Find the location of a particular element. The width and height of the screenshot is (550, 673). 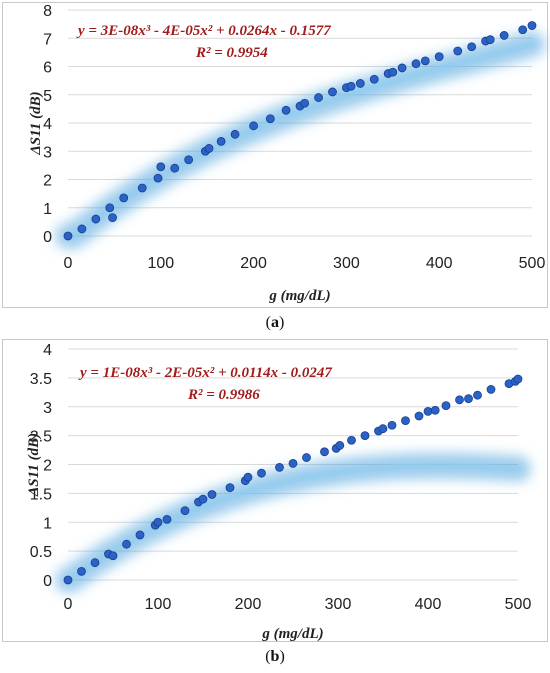

y-tick-label-b: 2 is located at coordinates (47, 466).